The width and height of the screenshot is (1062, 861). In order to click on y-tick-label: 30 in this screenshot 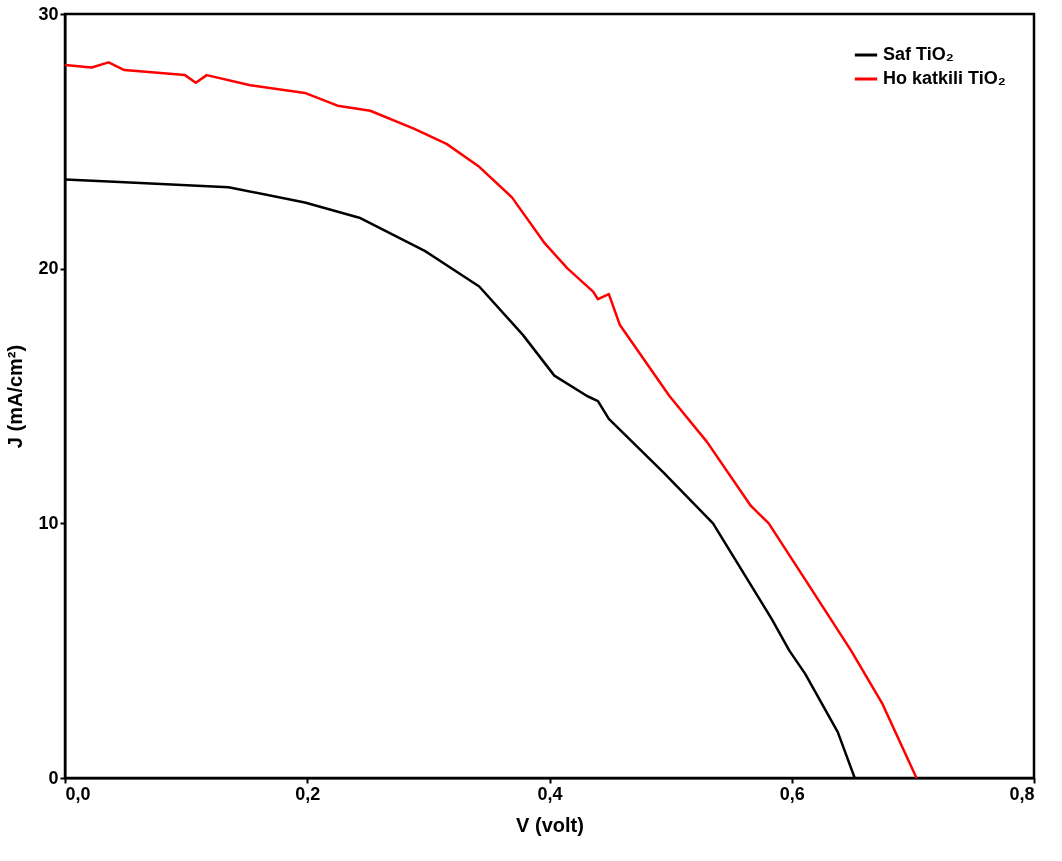, I will do `click(48, 13)`.